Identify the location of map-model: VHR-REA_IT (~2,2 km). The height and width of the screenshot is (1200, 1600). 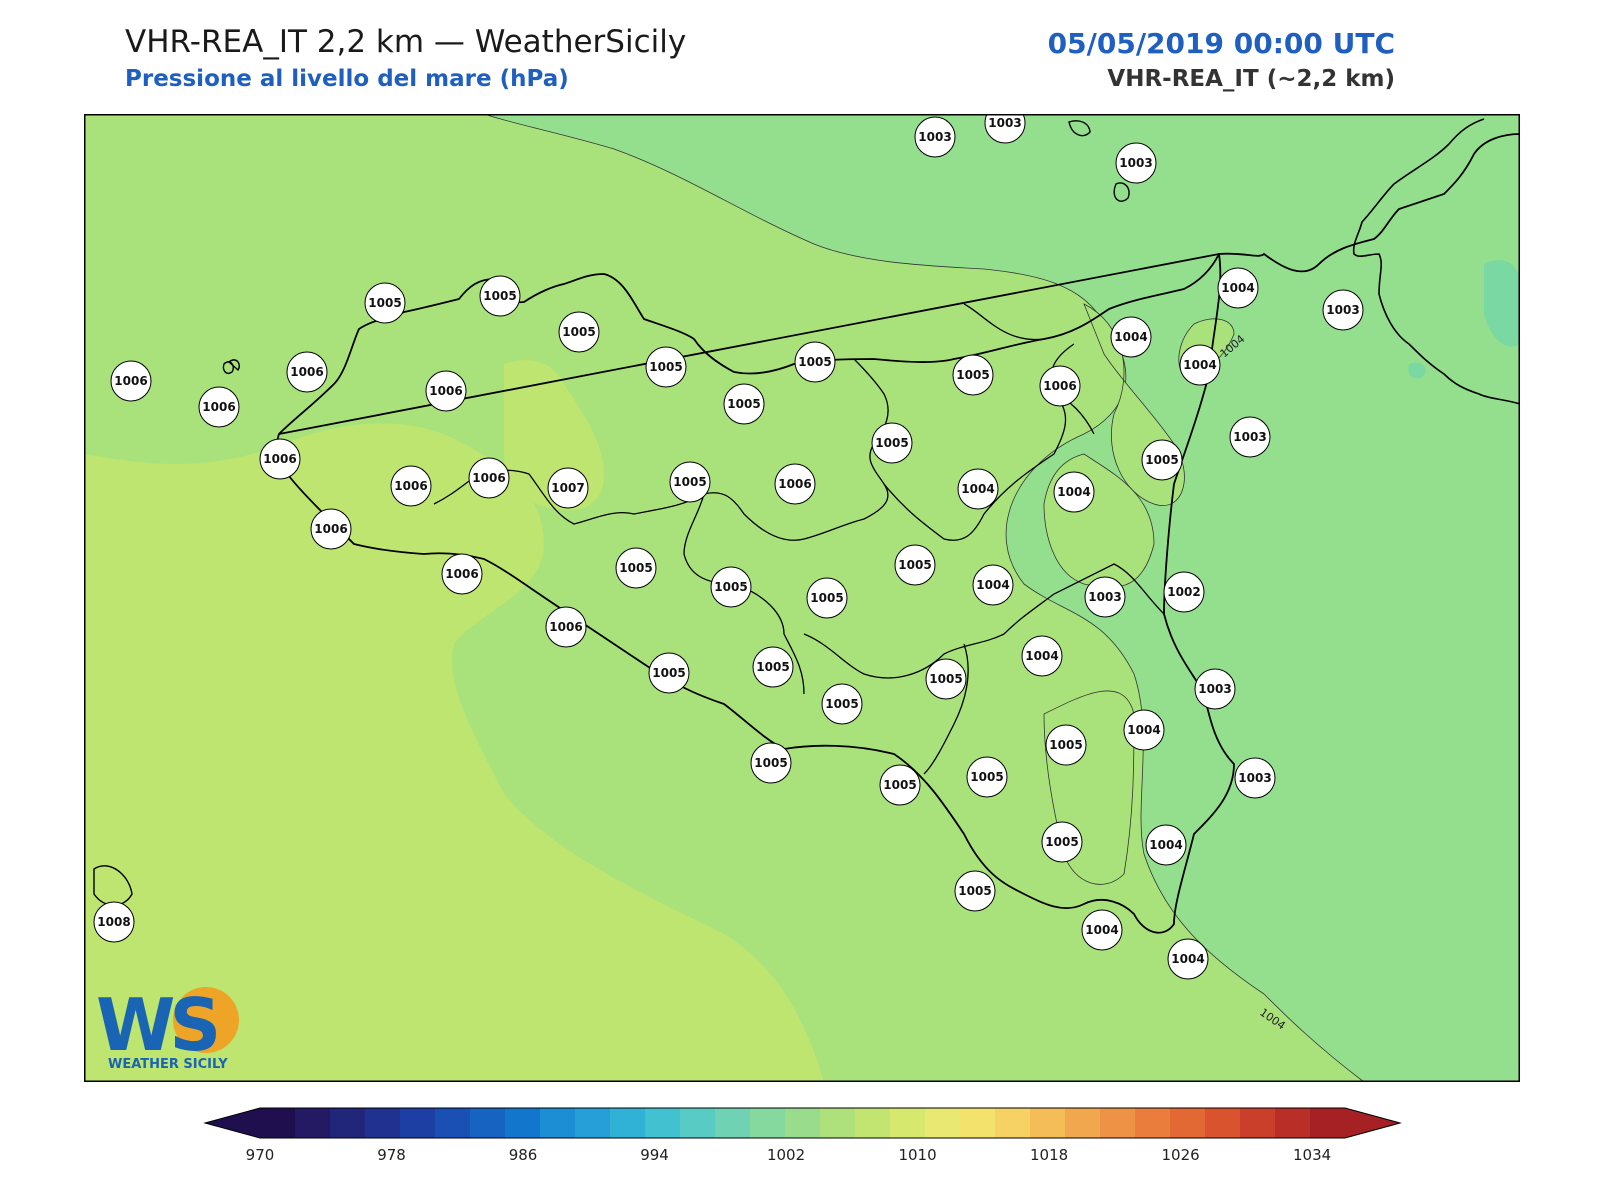
(1251, 79).